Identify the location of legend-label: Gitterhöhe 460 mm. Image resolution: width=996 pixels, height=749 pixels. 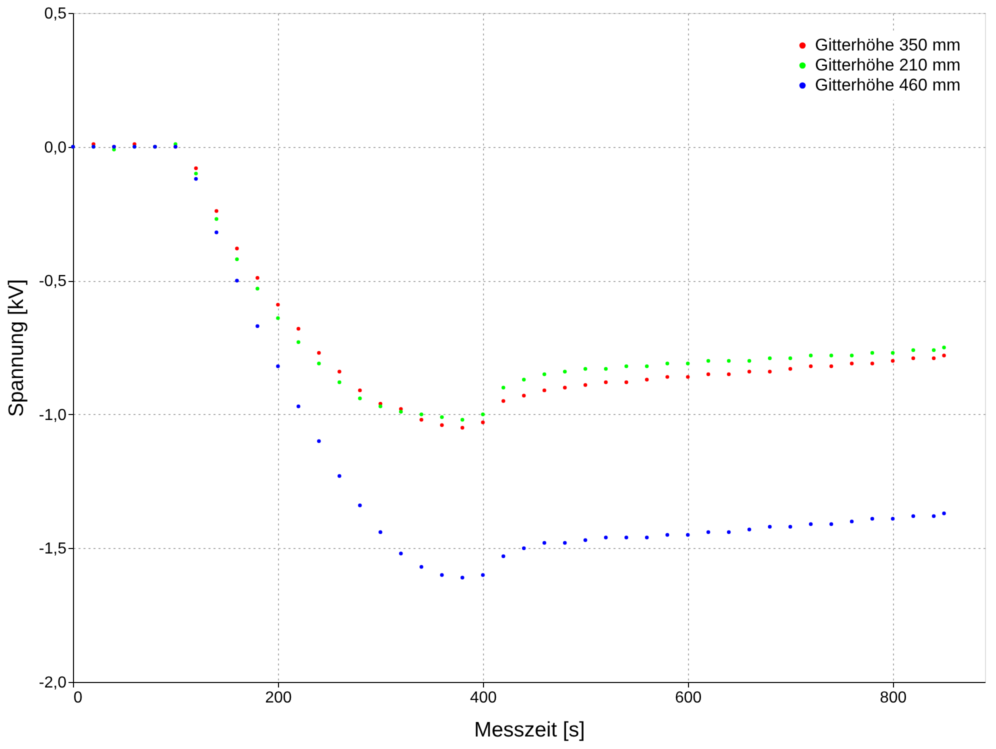
(888, 85).